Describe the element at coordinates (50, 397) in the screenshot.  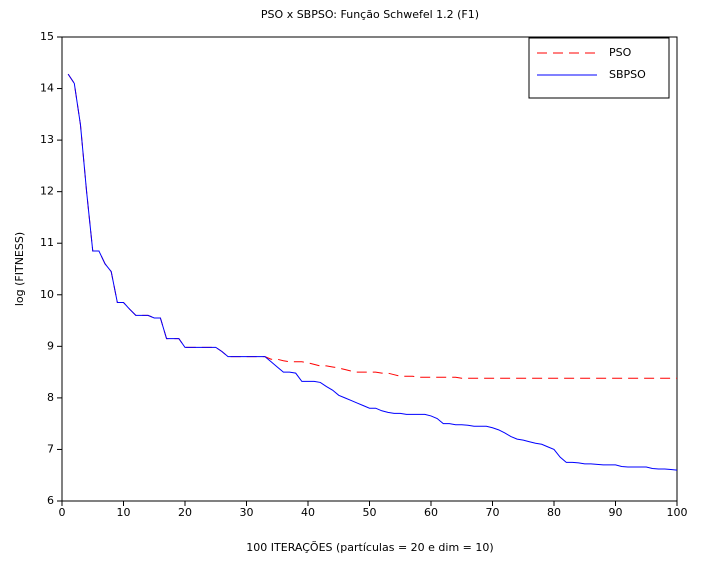
I see `y-tick-label: 8` at that location.